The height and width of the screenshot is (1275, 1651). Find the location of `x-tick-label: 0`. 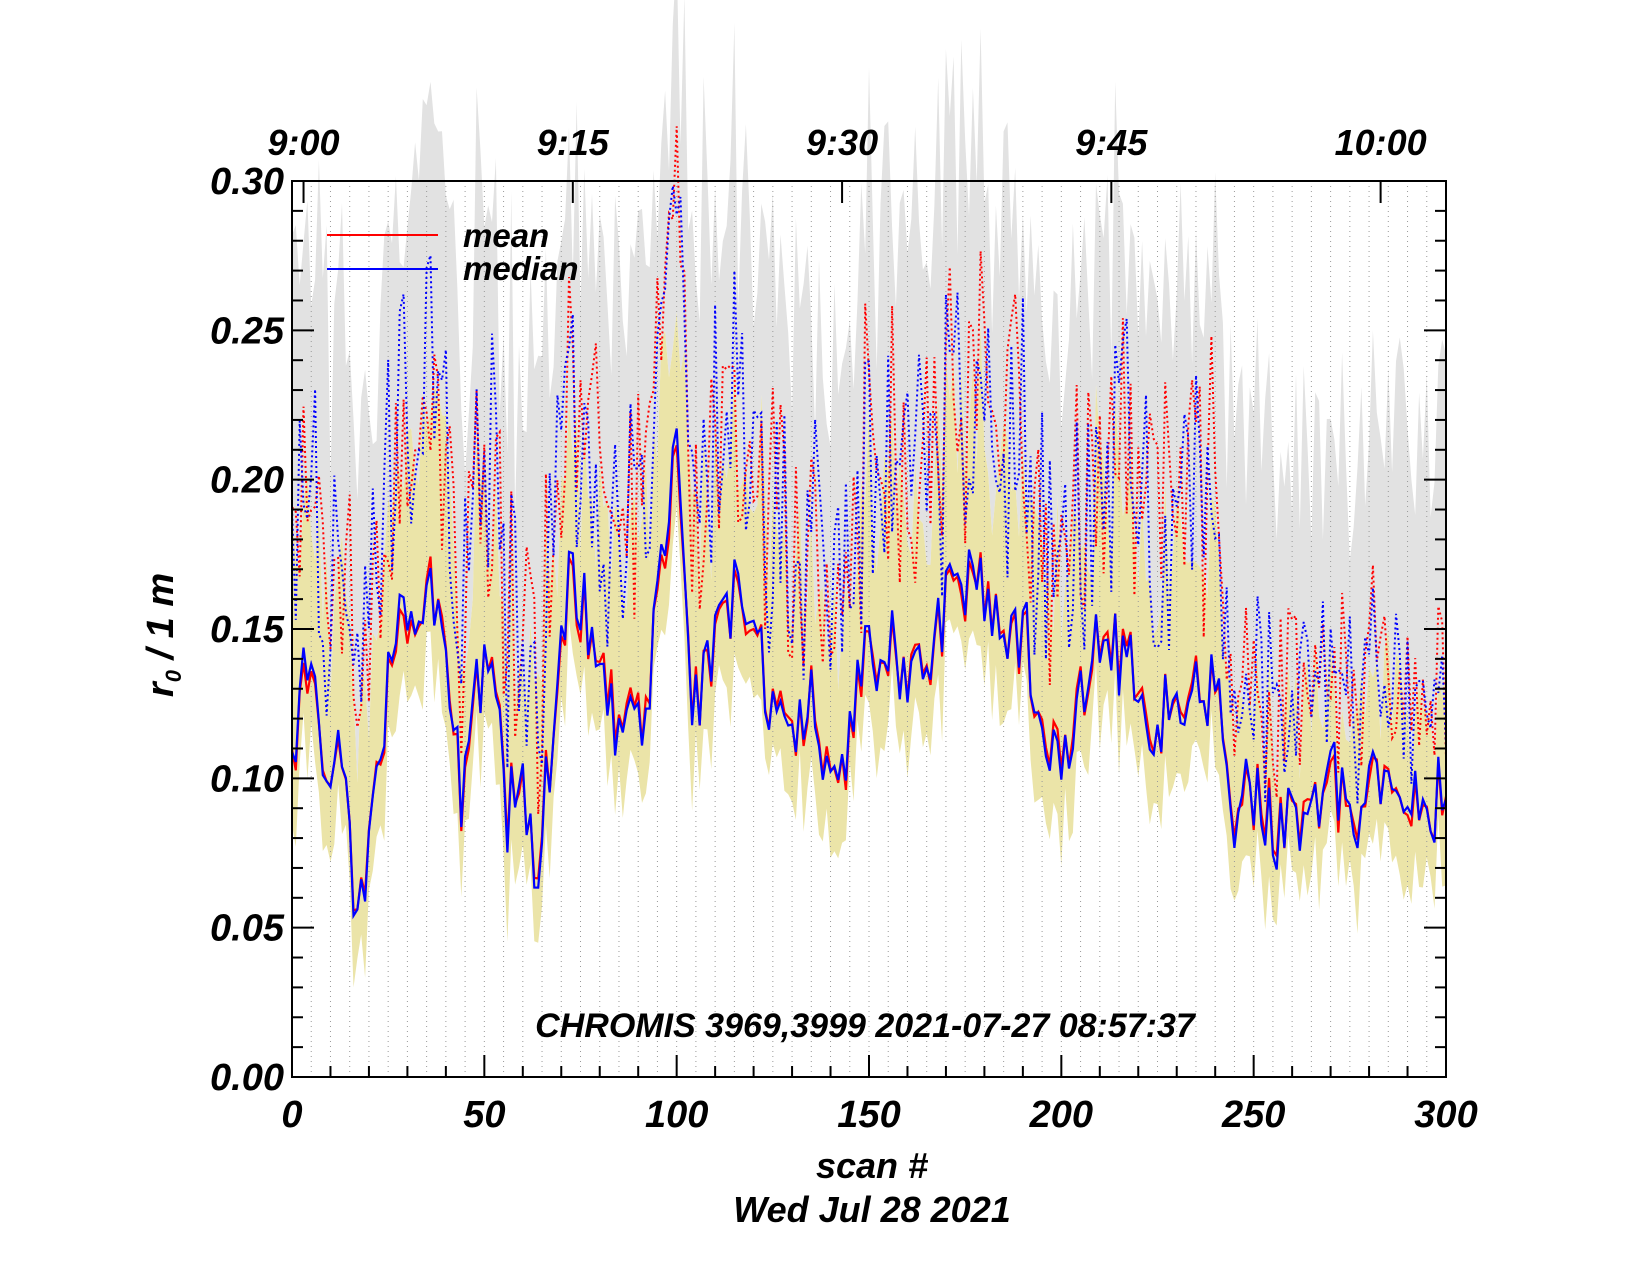

x-tick-label: 0 is located at coordinates (291, 1115).